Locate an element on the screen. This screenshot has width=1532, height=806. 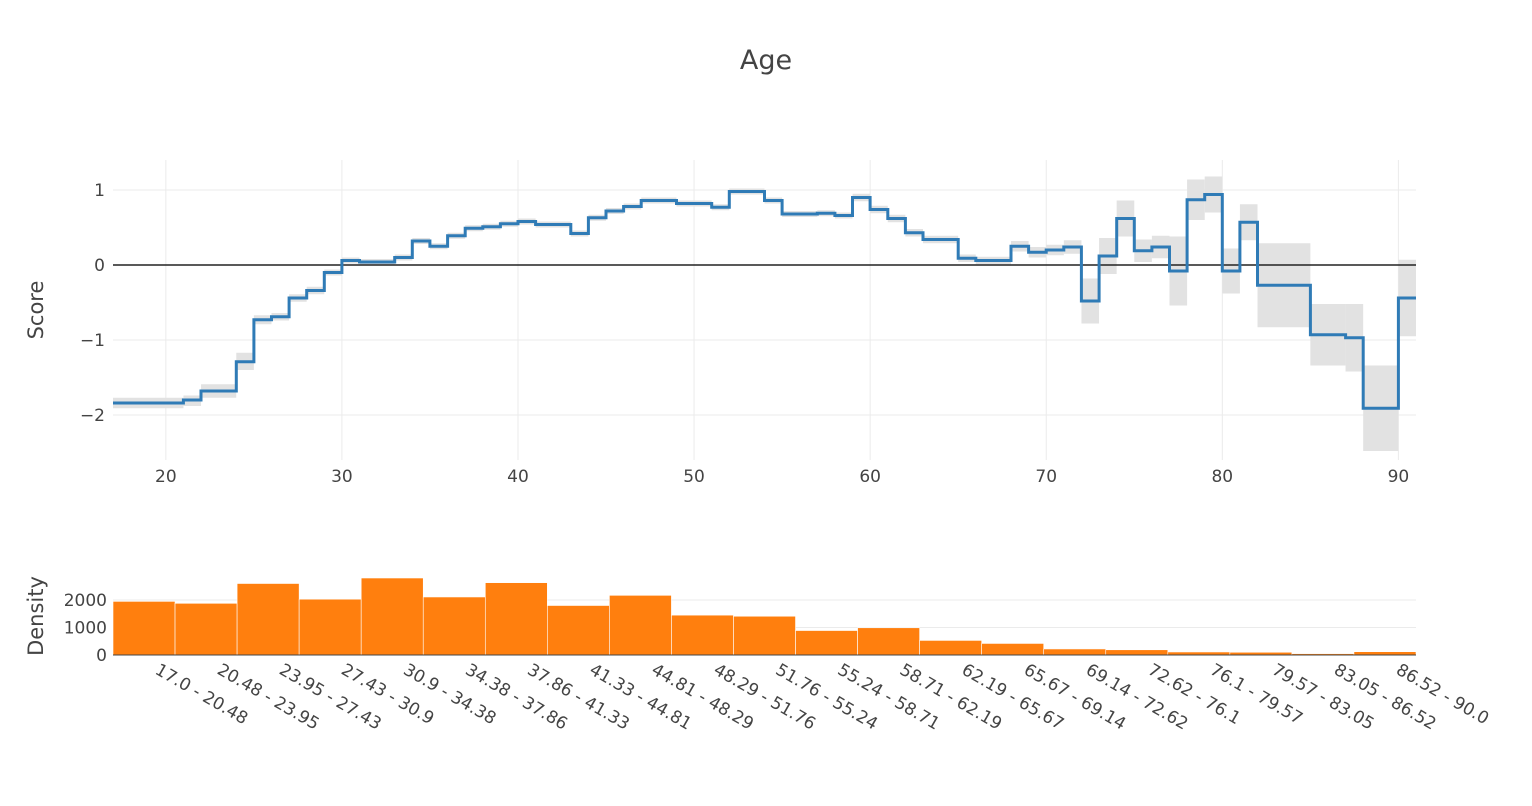
x-tick-label: 50 is located at coordinates (694, 477).